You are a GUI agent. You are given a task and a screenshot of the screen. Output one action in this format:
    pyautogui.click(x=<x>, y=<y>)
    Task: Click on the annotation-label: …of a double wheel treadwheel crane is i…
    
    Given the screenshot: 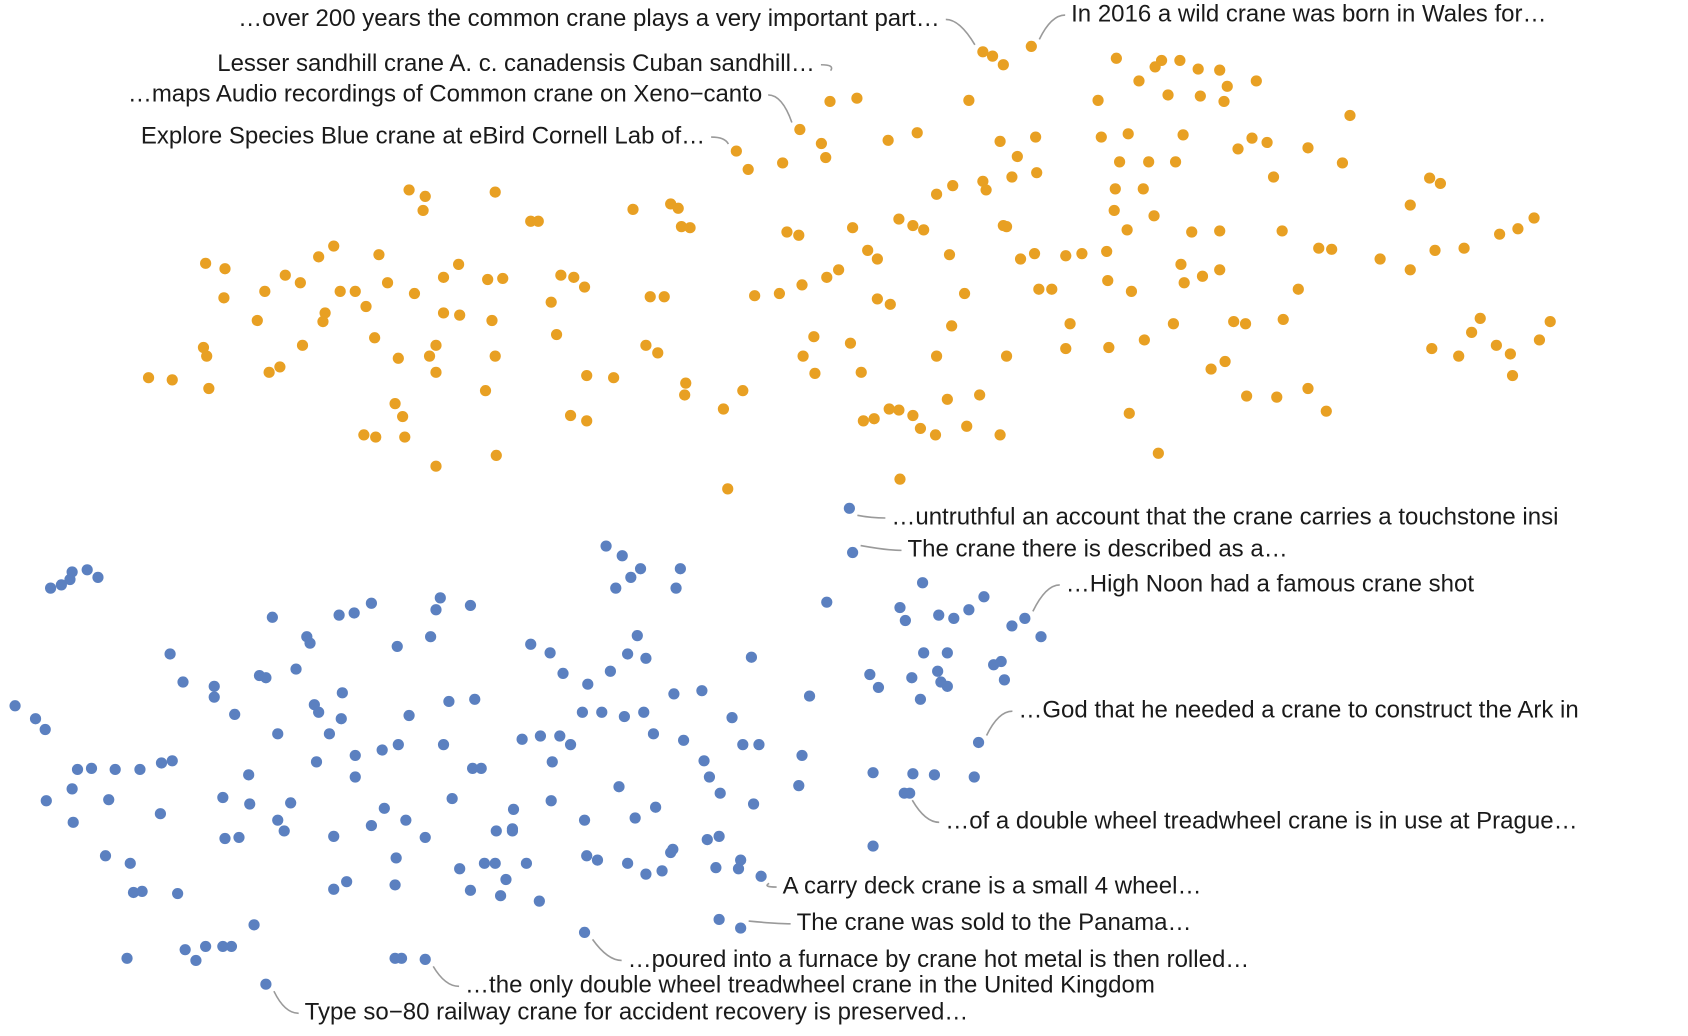 What is the action you would take?
    pyautogui.click(x=1261, y=821)
    